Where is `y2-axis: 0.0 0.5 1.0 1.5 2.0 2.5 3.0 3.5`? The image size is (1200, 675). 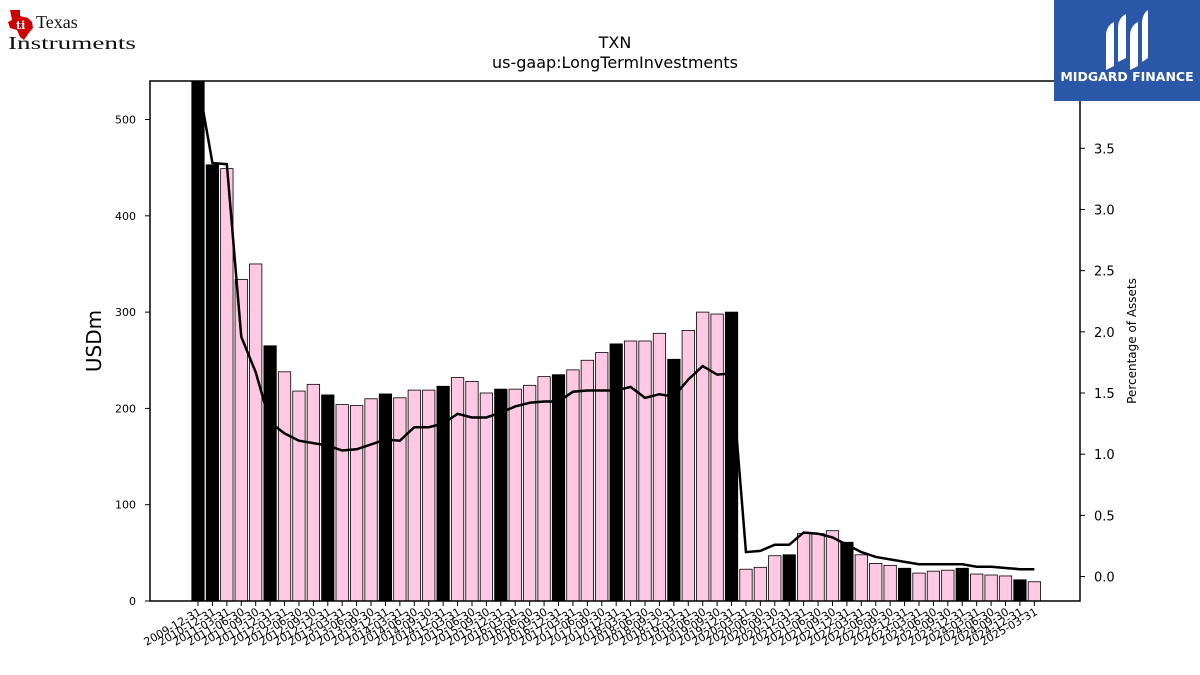 y2-axis: 0.0 0.5 1.0 1.5 2.0 2.5 3.0 3.5 is located at coordinates (1097, 364).